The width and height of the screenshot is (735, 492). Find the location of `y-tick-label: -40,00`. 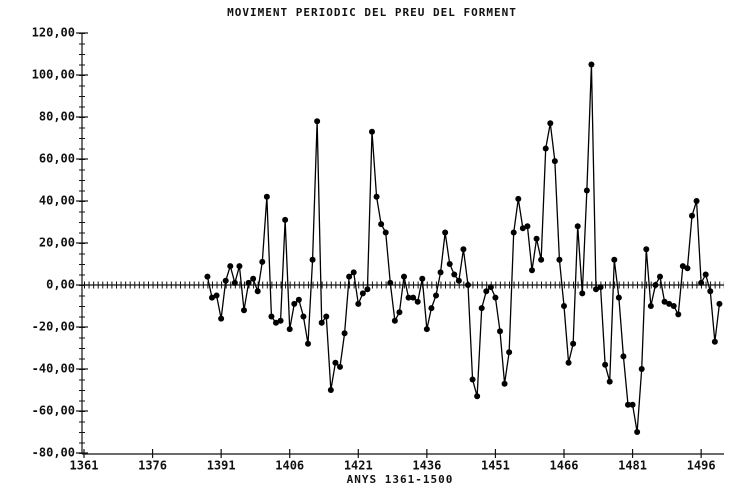

y-tick-label: -40,00 is located at coordinates (53, 369).